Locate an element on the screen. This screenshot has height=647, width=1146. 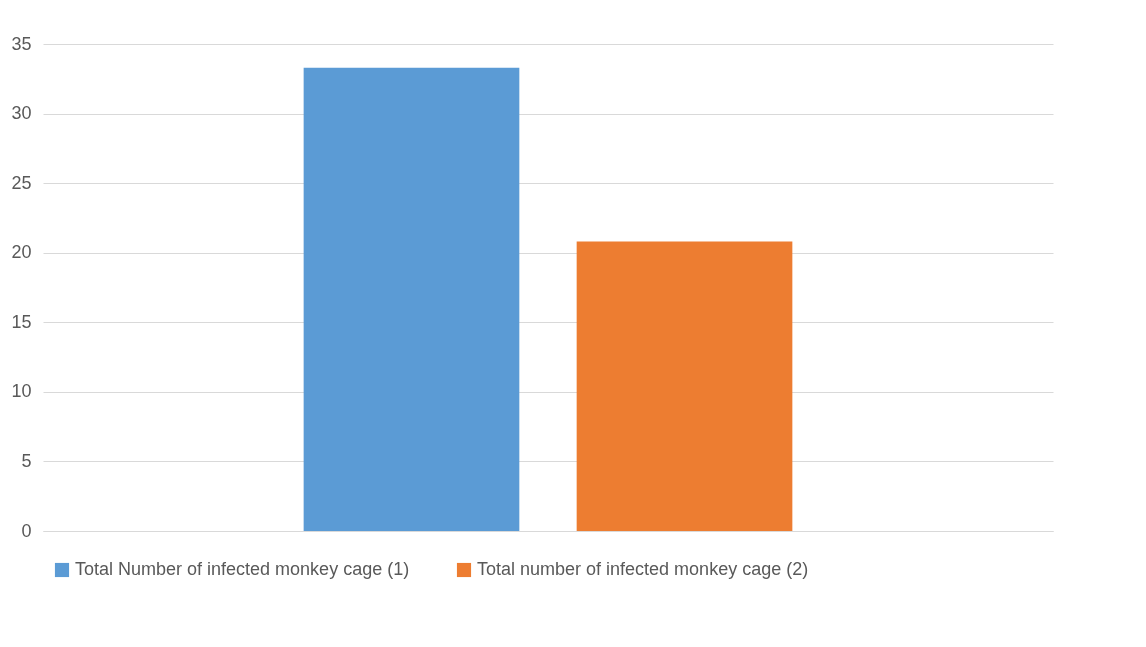
legend-label: Total Number of infected monkey cage (1) is located at coordinates (242, 569).